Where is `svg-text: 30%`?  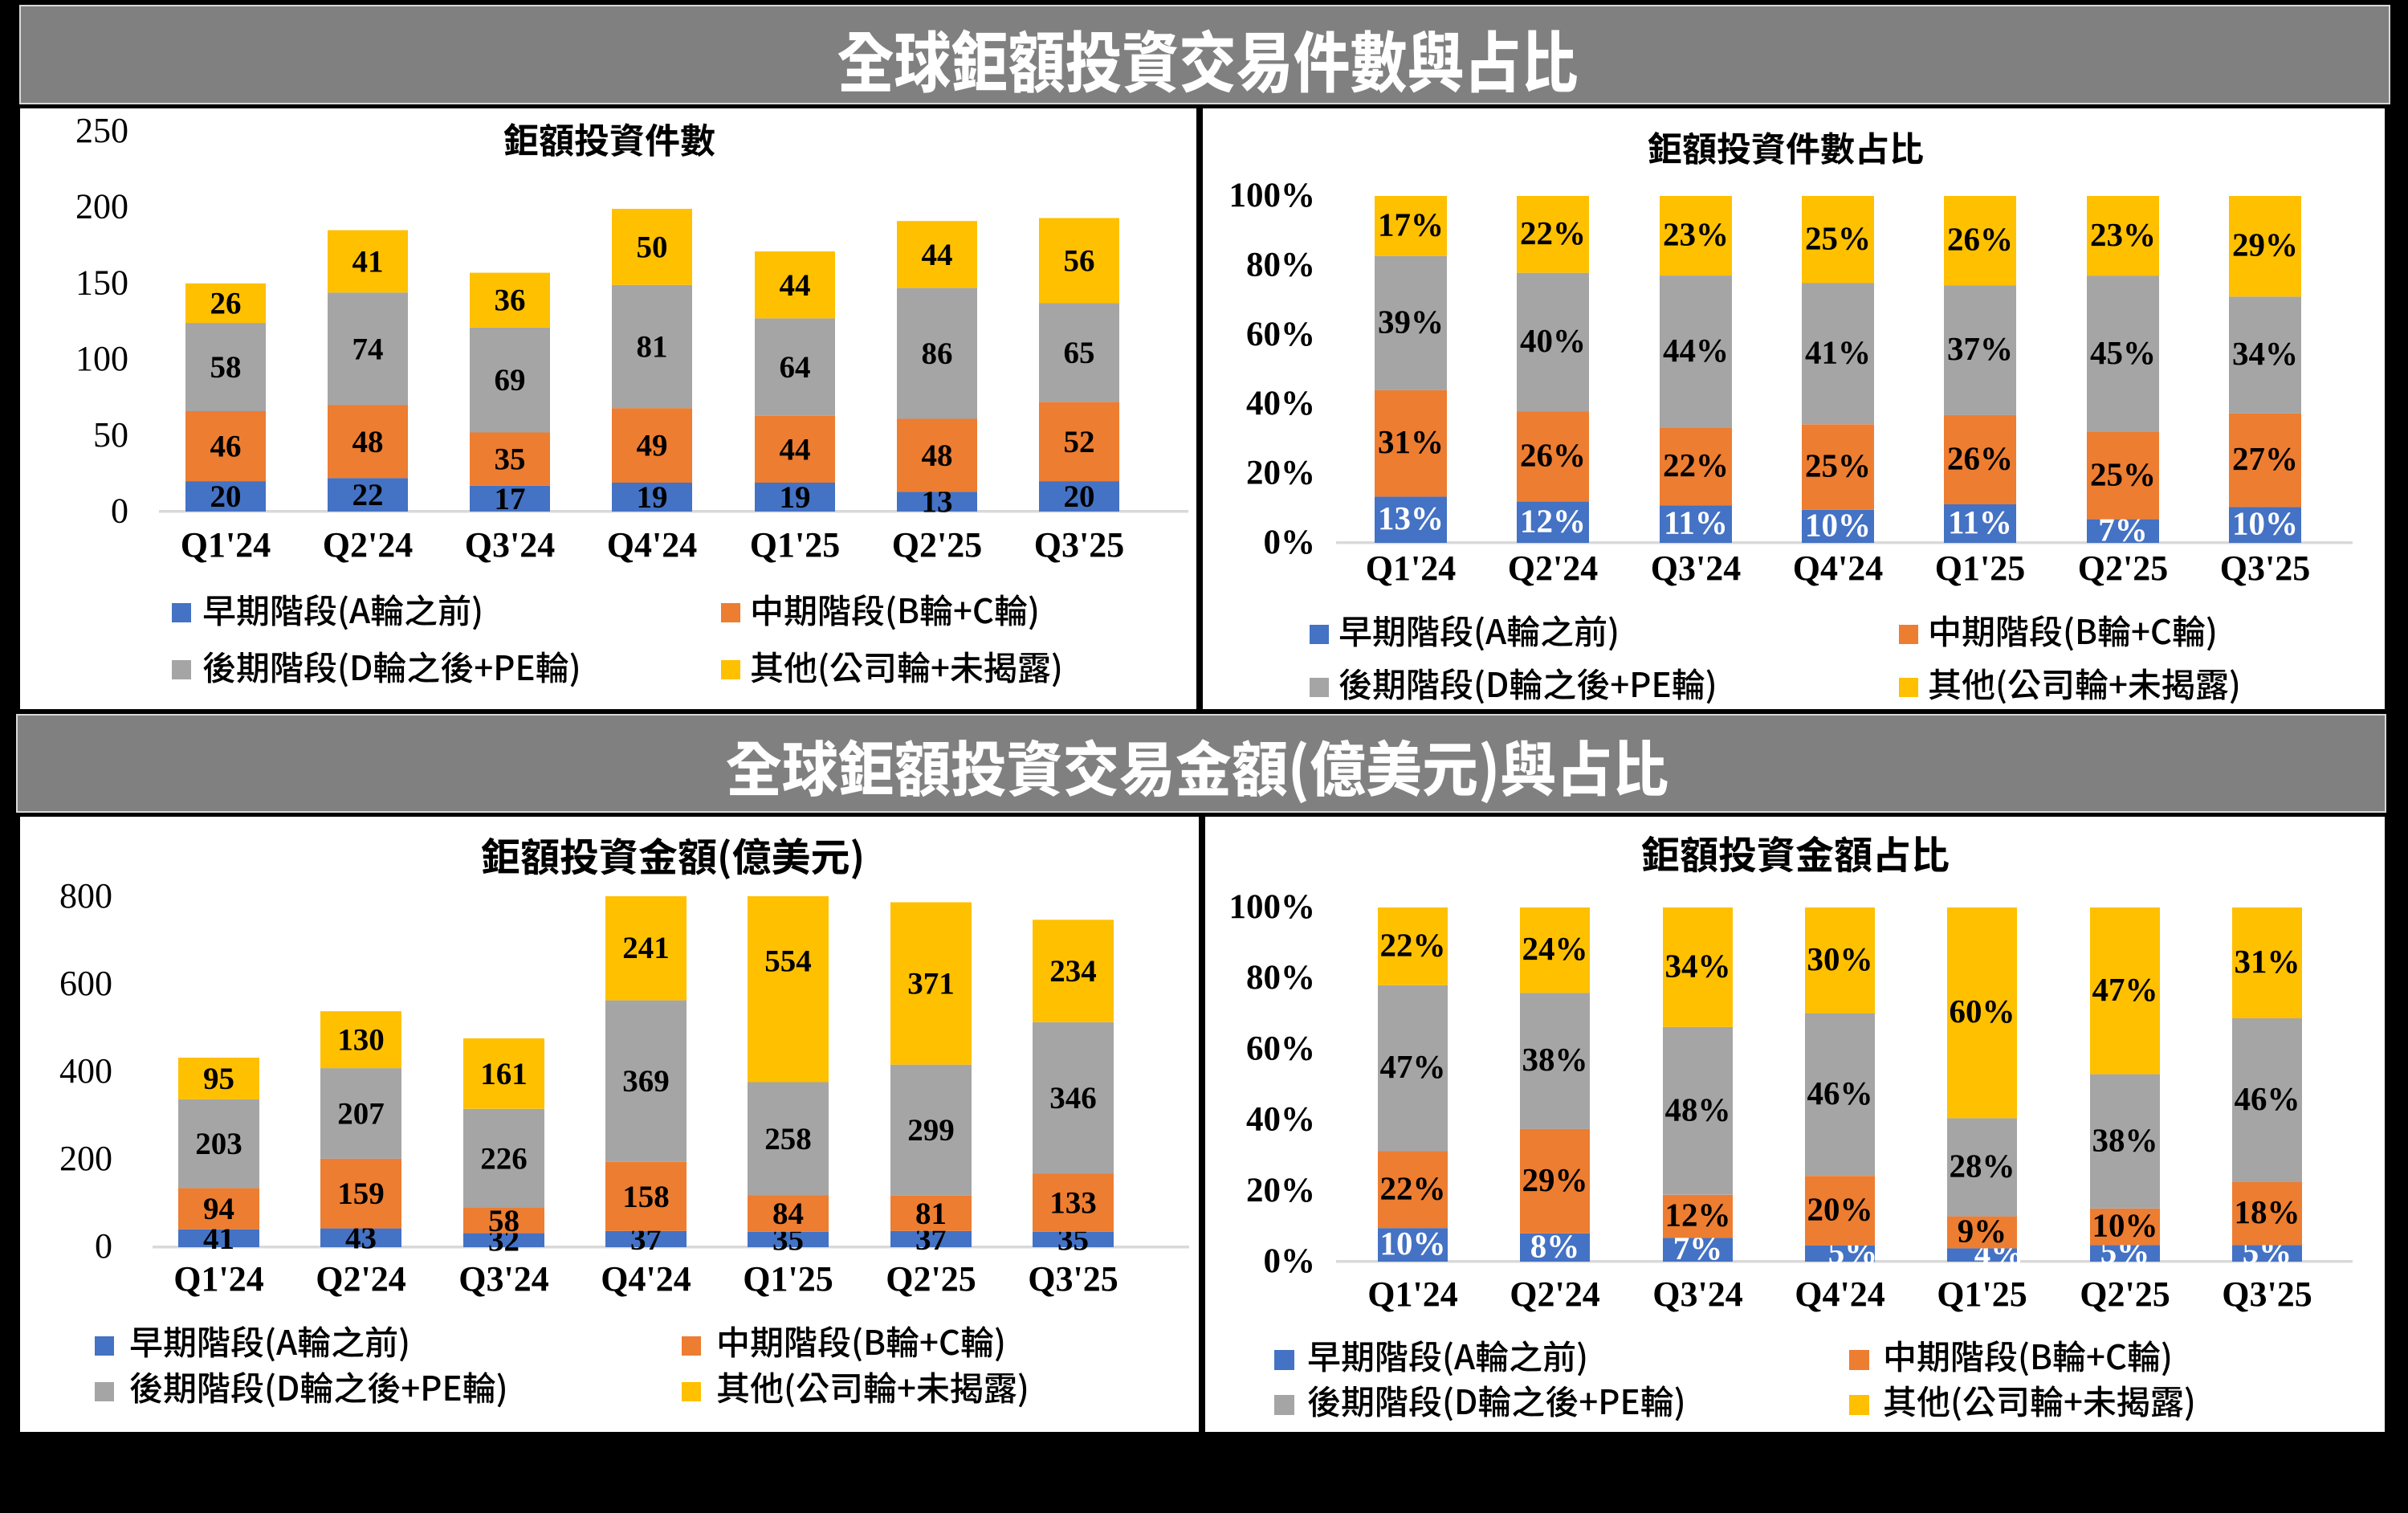
svg-text: 30% is located at coordinates (1840, 958).